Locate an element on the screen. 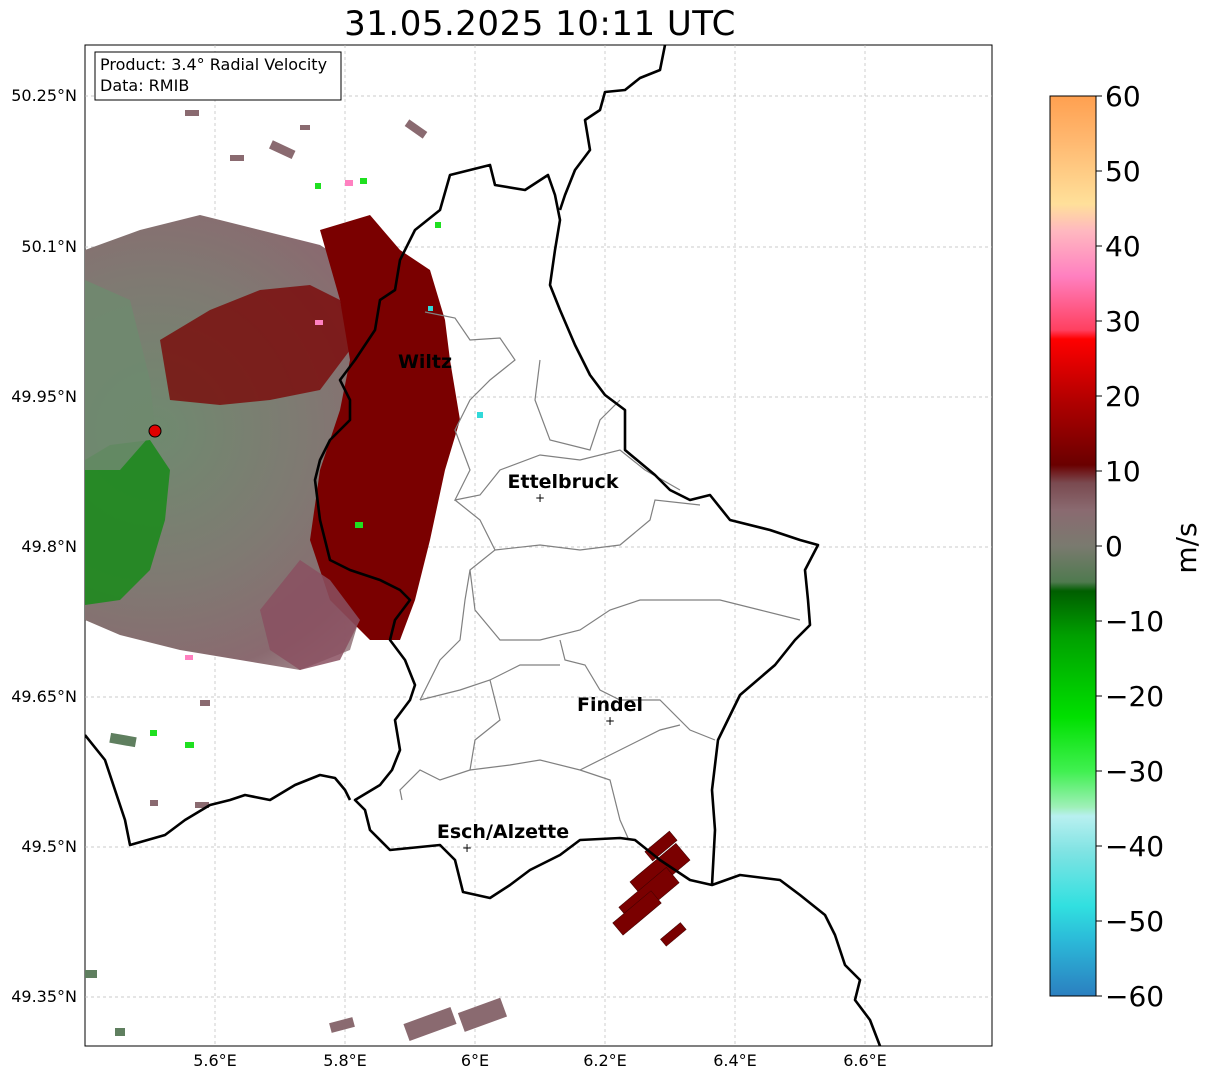  echo-cell-southeast is located at coordinates (651, 888).